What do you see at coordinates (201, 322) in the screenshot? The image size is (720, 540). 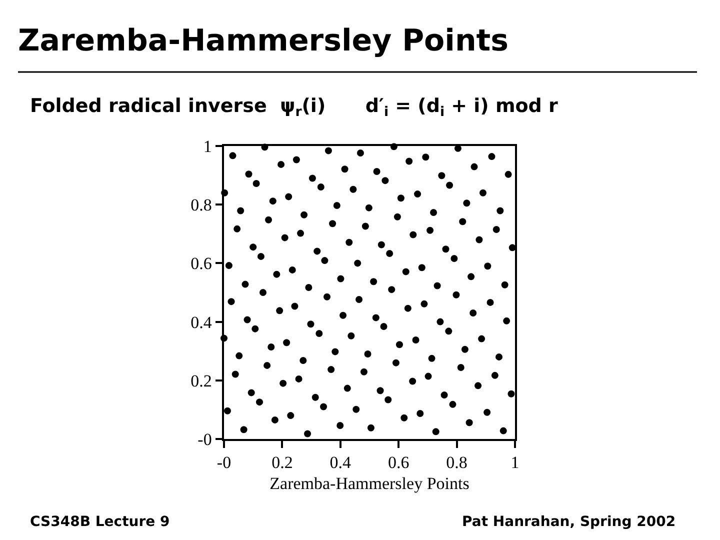 I see `y-tick-label: 0.4` at bounding box center [201, 322].